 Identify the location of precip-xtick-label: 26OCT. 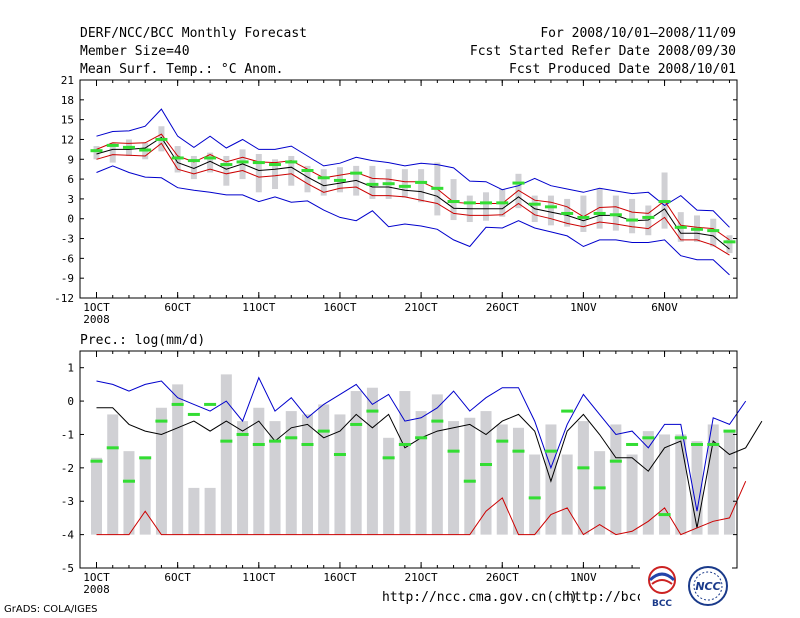
(502, 577).